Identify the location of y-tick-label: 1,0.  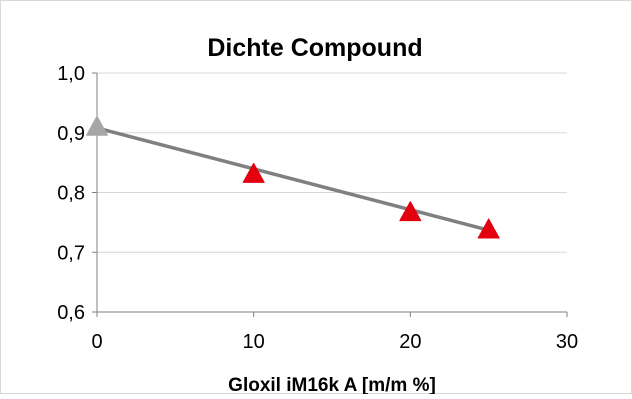
(71, 74).